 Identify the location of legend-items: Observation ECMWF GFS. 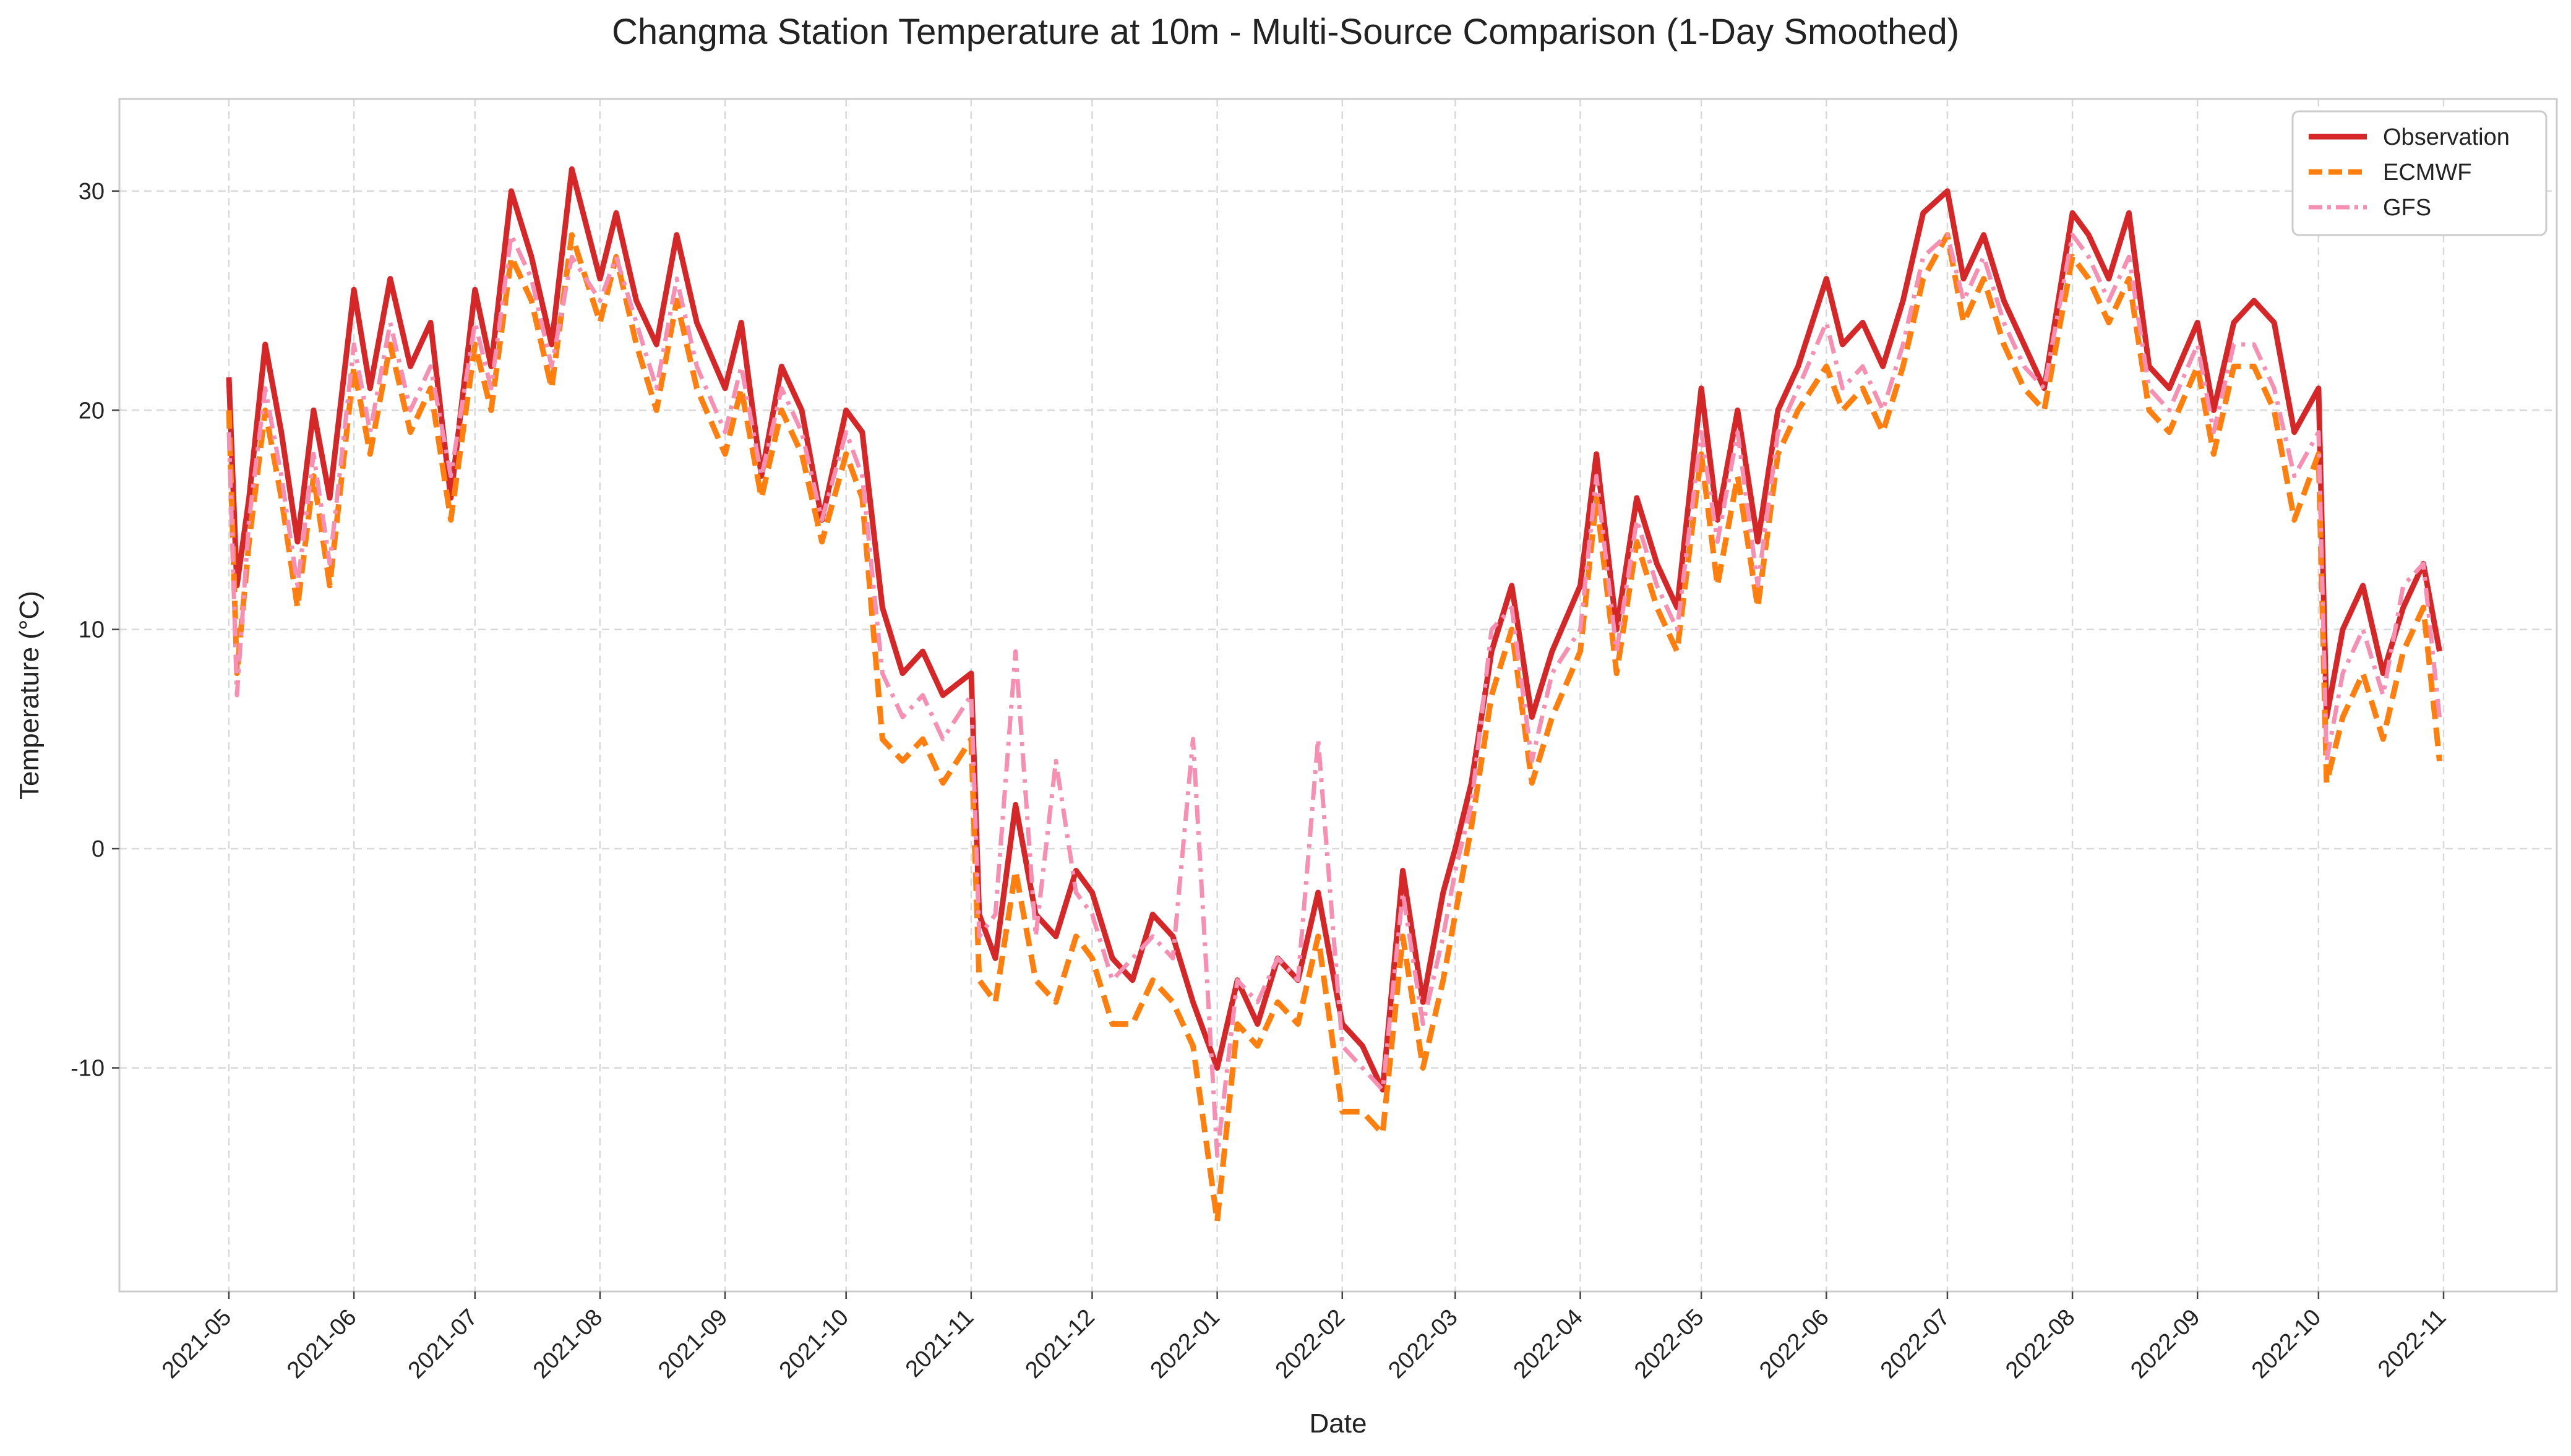
(2409, 172).